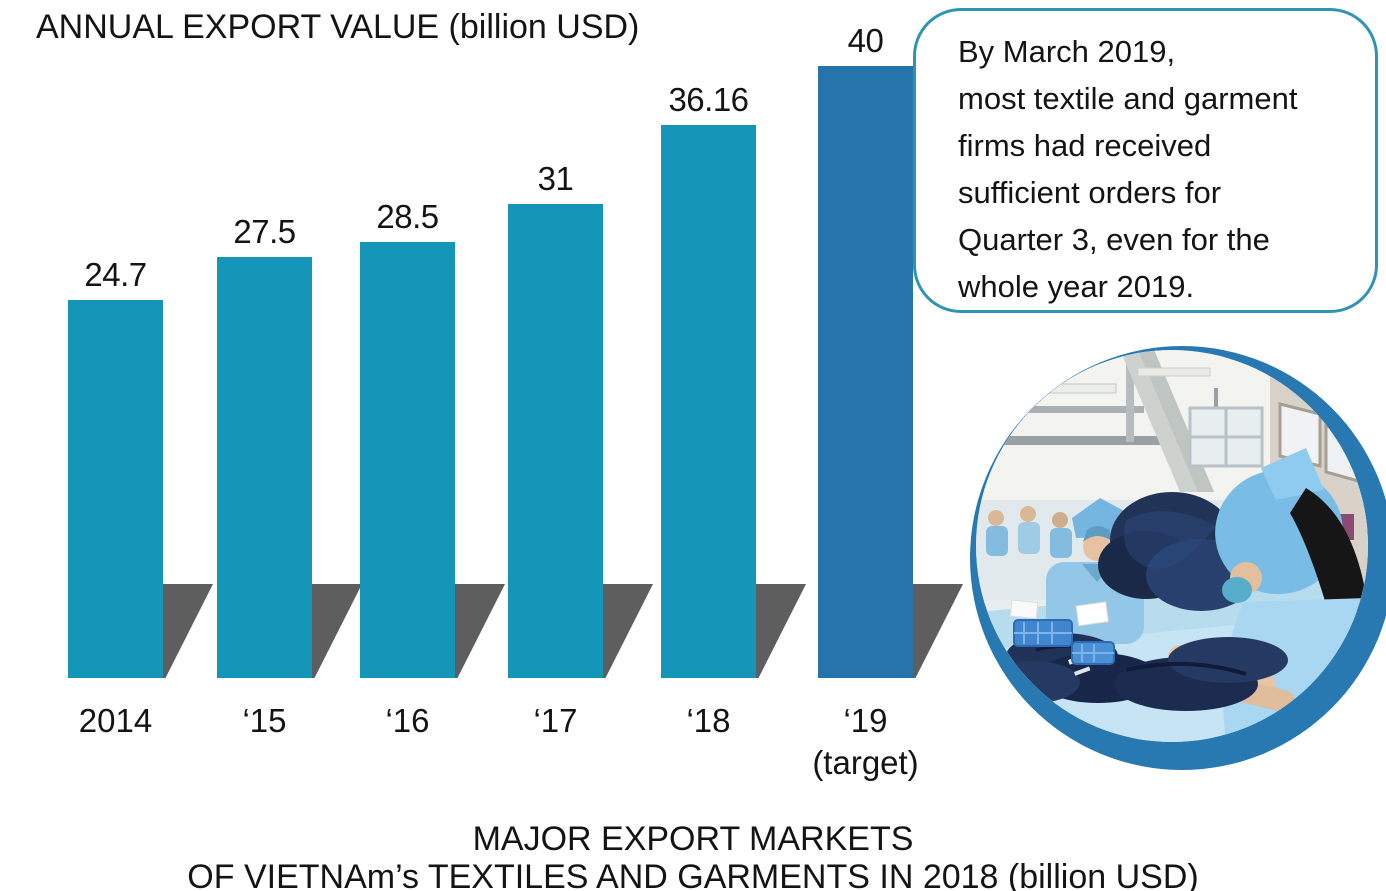 The height and width of the screenshot is (891, 1386). Describe the element at coordinates (693, 839) in the screenshot. I see `footer-title-line1: MAJOR EXPORT MARKETS` at that location.